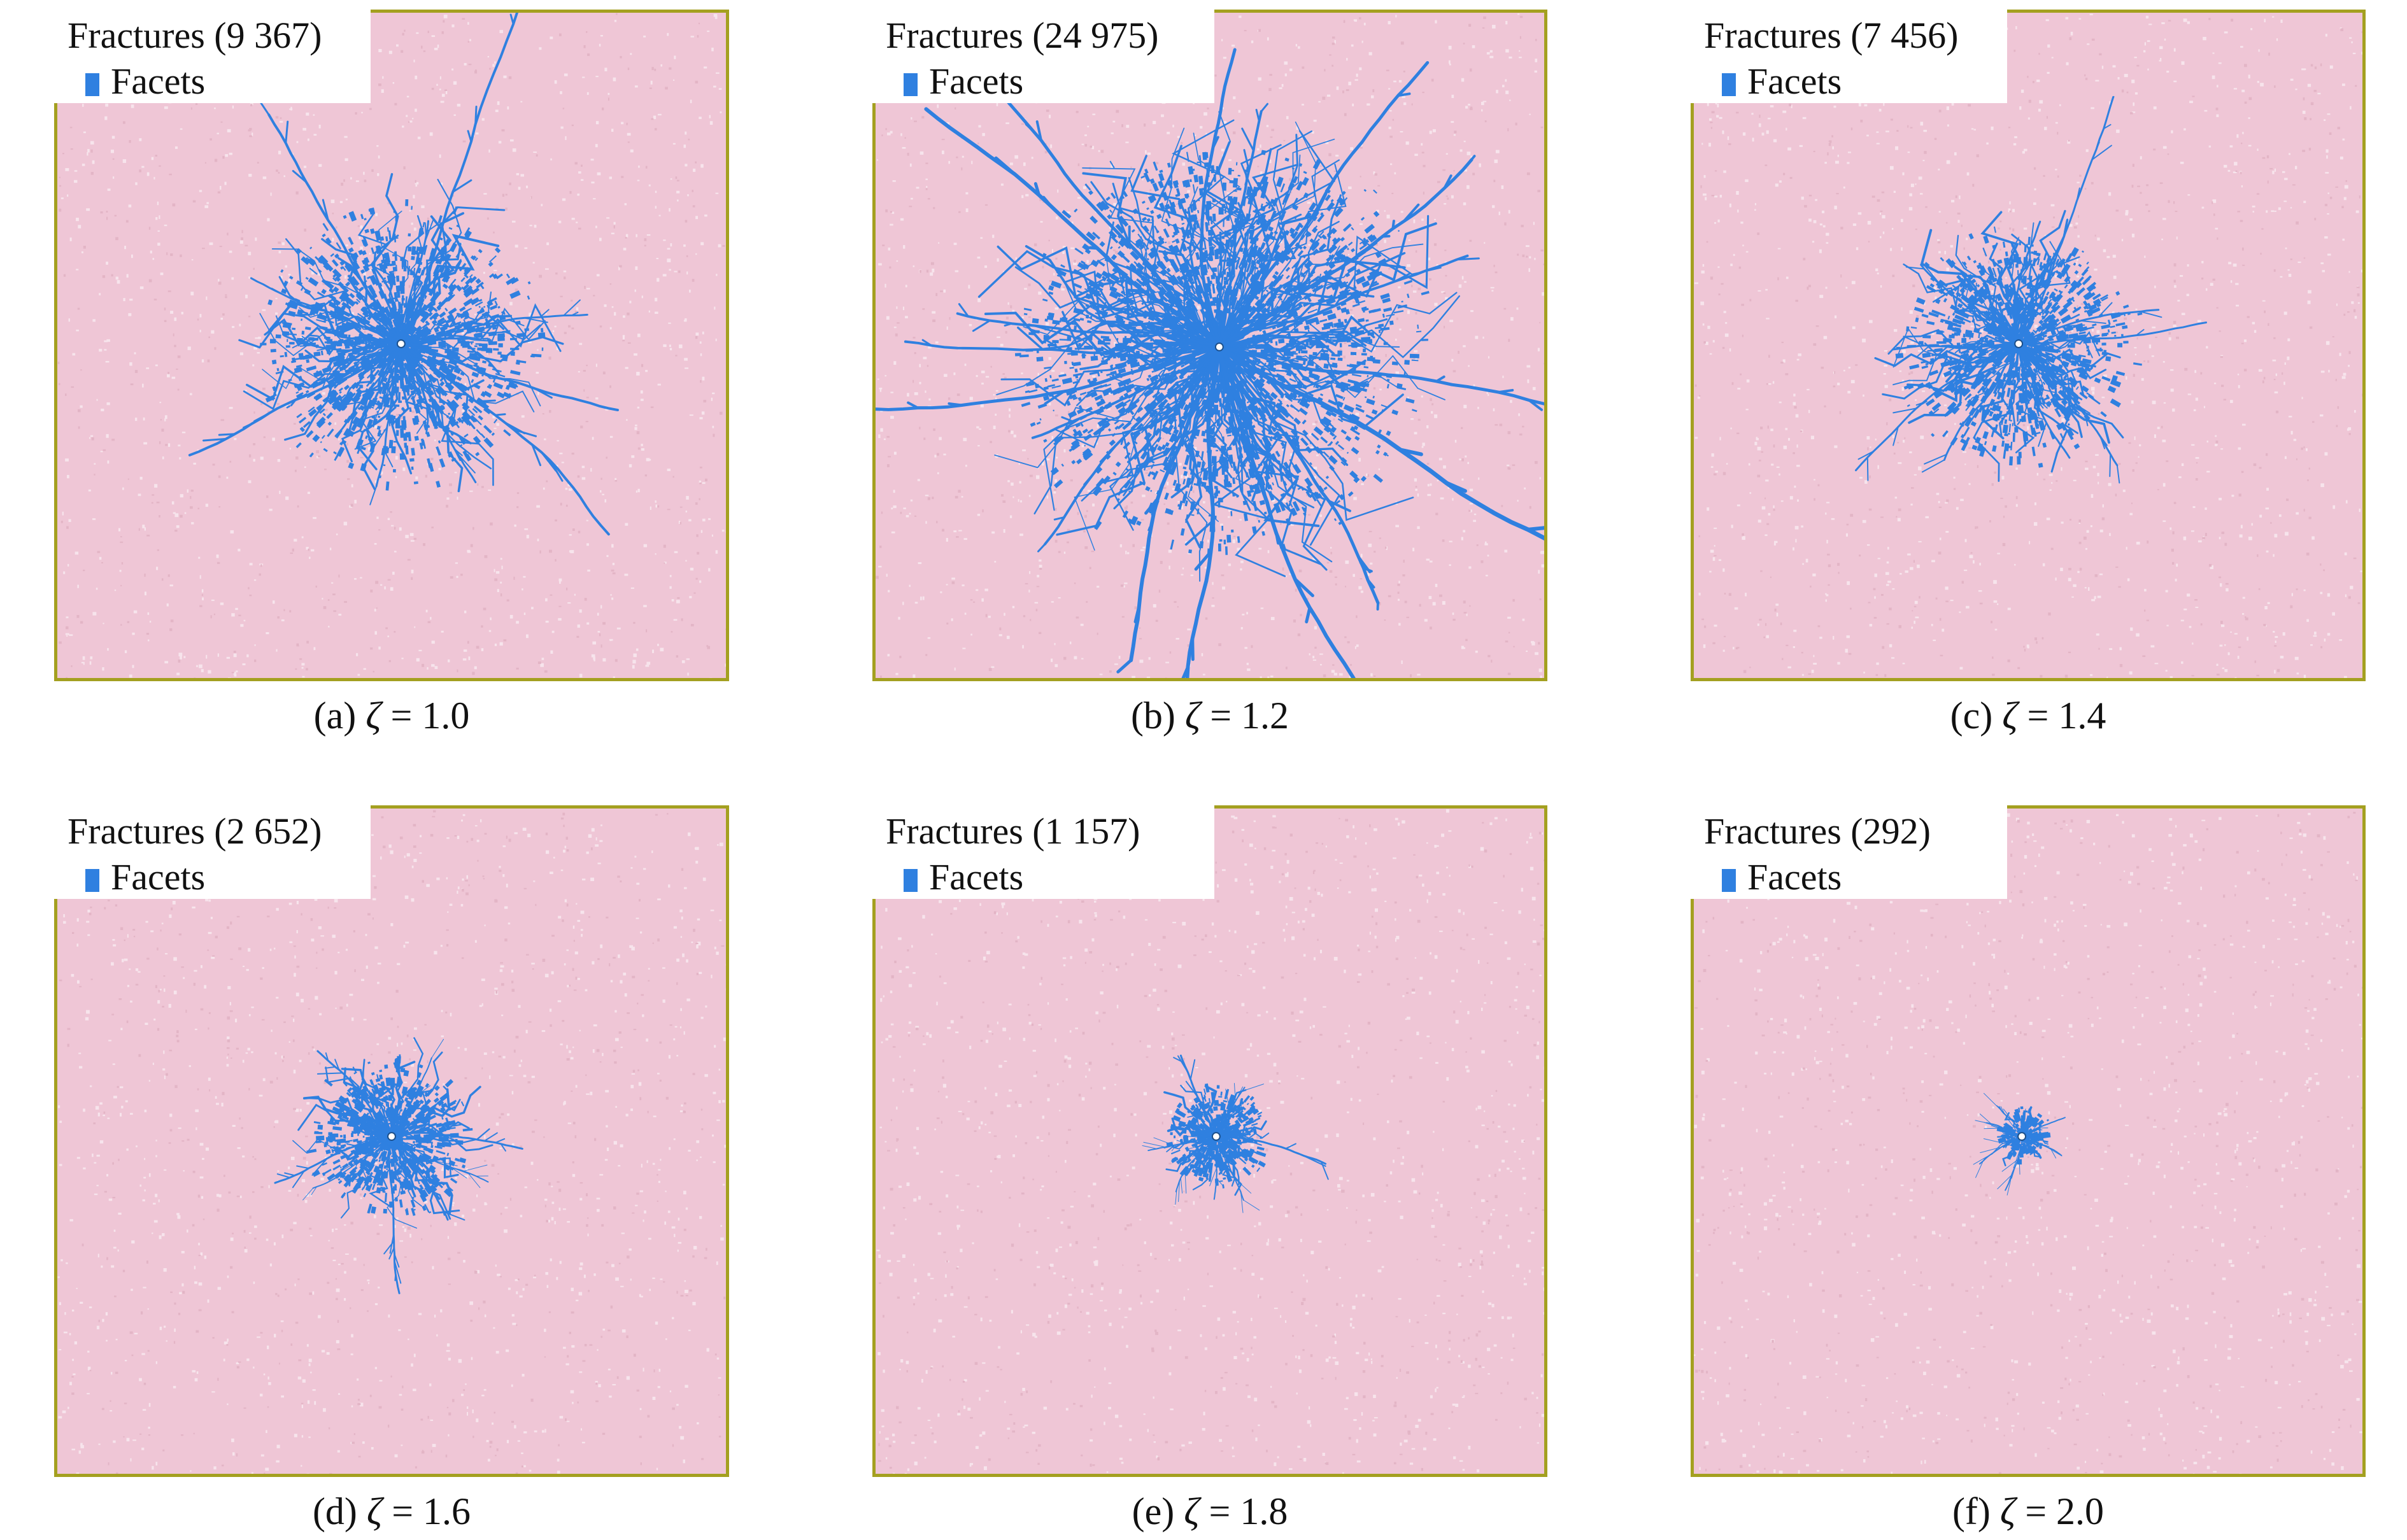 This screenshot has height=1540, width=2407. I want to click on panel-e-fractures-count: Fractures (1 157), so click(1013, 831).